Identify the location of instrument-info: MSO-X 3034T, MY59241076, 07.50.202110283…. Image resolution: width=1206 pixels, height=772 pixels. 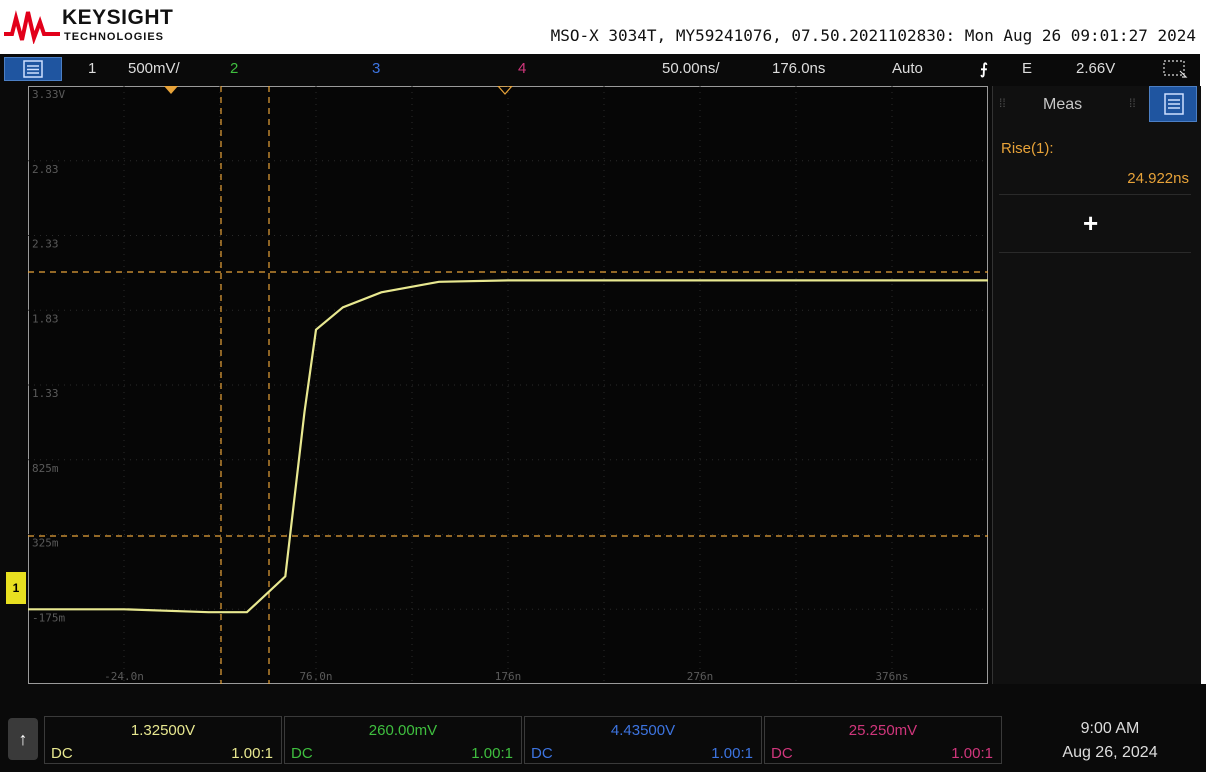
(873, 35).